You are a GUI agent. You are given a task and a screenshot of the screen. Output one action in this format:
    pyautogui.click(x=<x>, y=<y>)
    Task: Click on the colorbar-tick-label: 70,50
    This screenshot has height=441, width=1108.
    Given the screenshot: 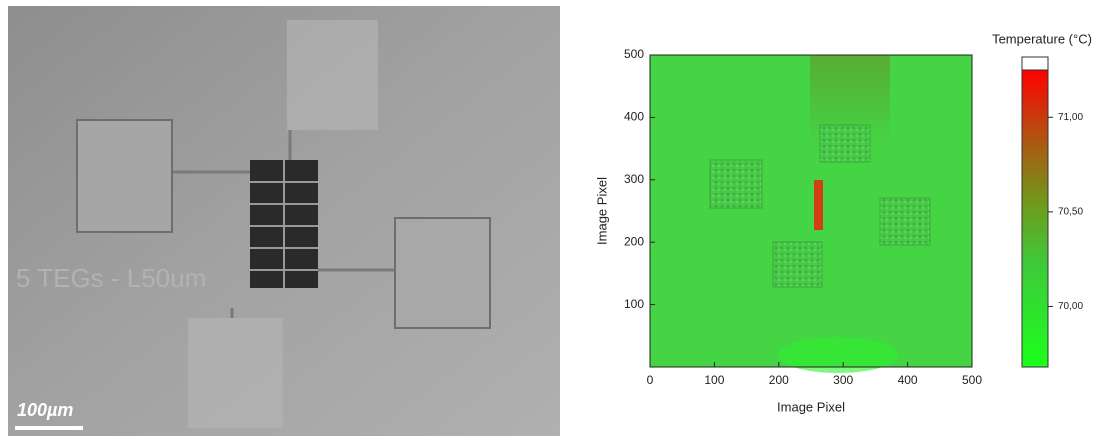 What is the action you would take?
    pyautogui.click(x=1070, y=212)
    